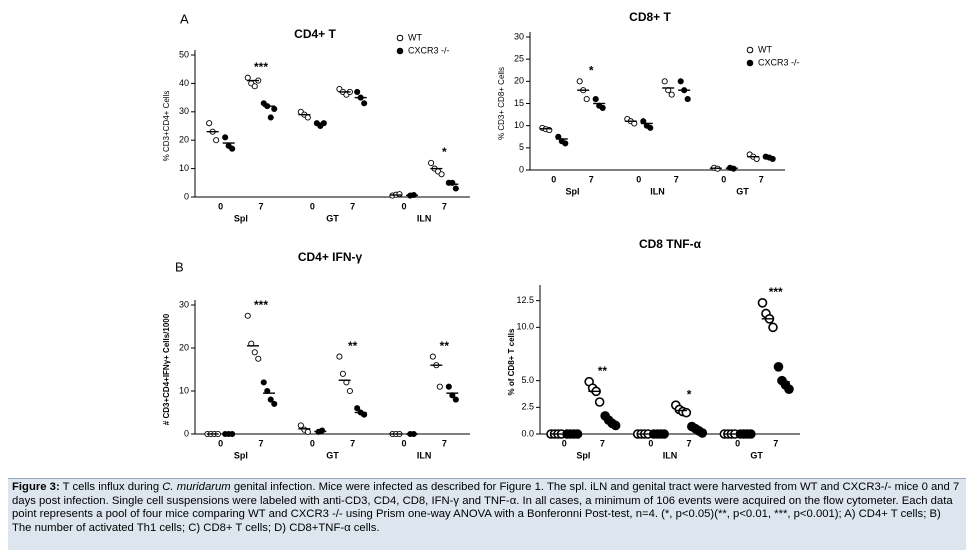 The image size is (976, 554). Describe the element at coordinates (415, 37) in the screenshot. I see `legend-label: WT` at that location.